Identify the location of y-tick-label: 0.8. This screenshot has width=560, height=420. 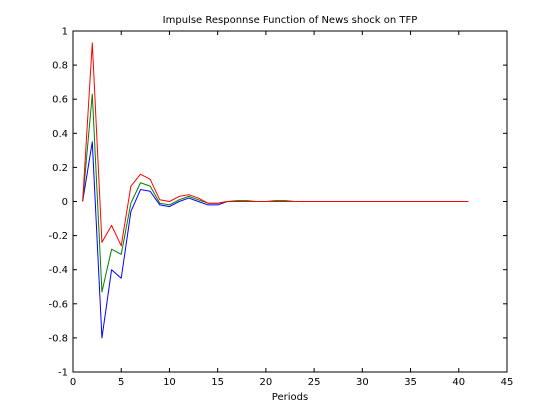
(60, 66).